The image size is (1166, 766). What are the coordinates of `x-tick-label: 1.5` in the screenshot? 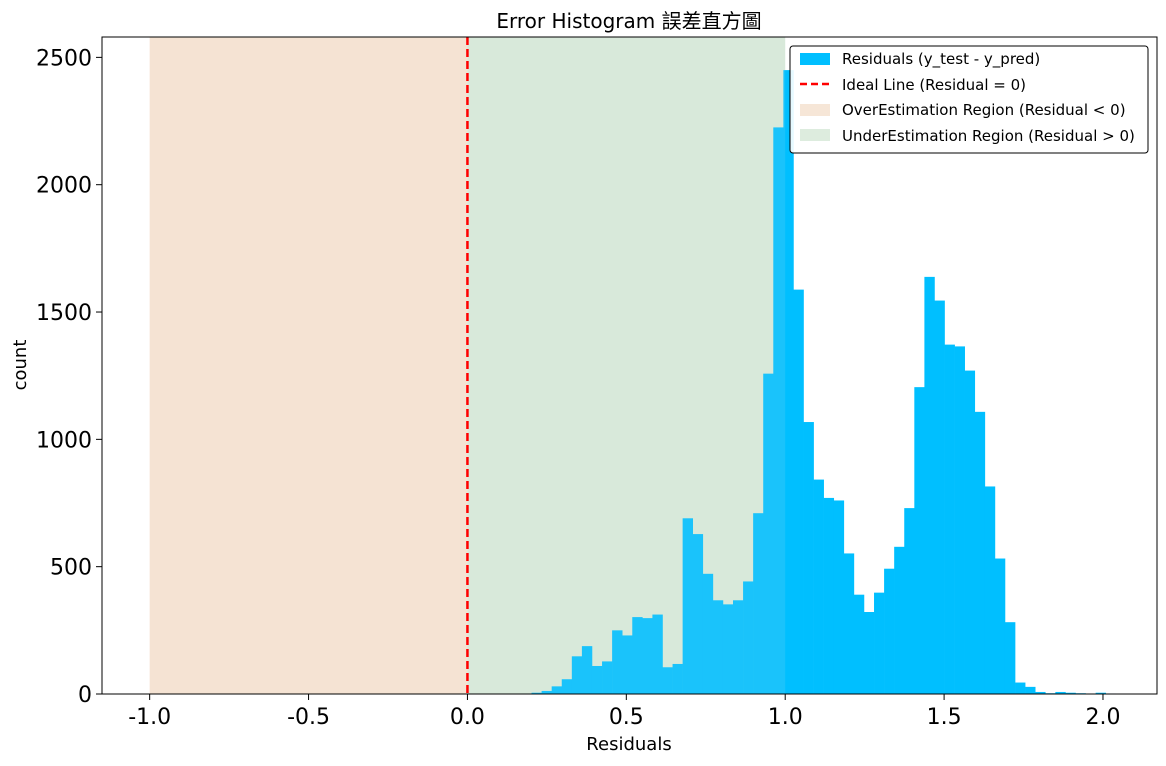 It's located at (944, 717).